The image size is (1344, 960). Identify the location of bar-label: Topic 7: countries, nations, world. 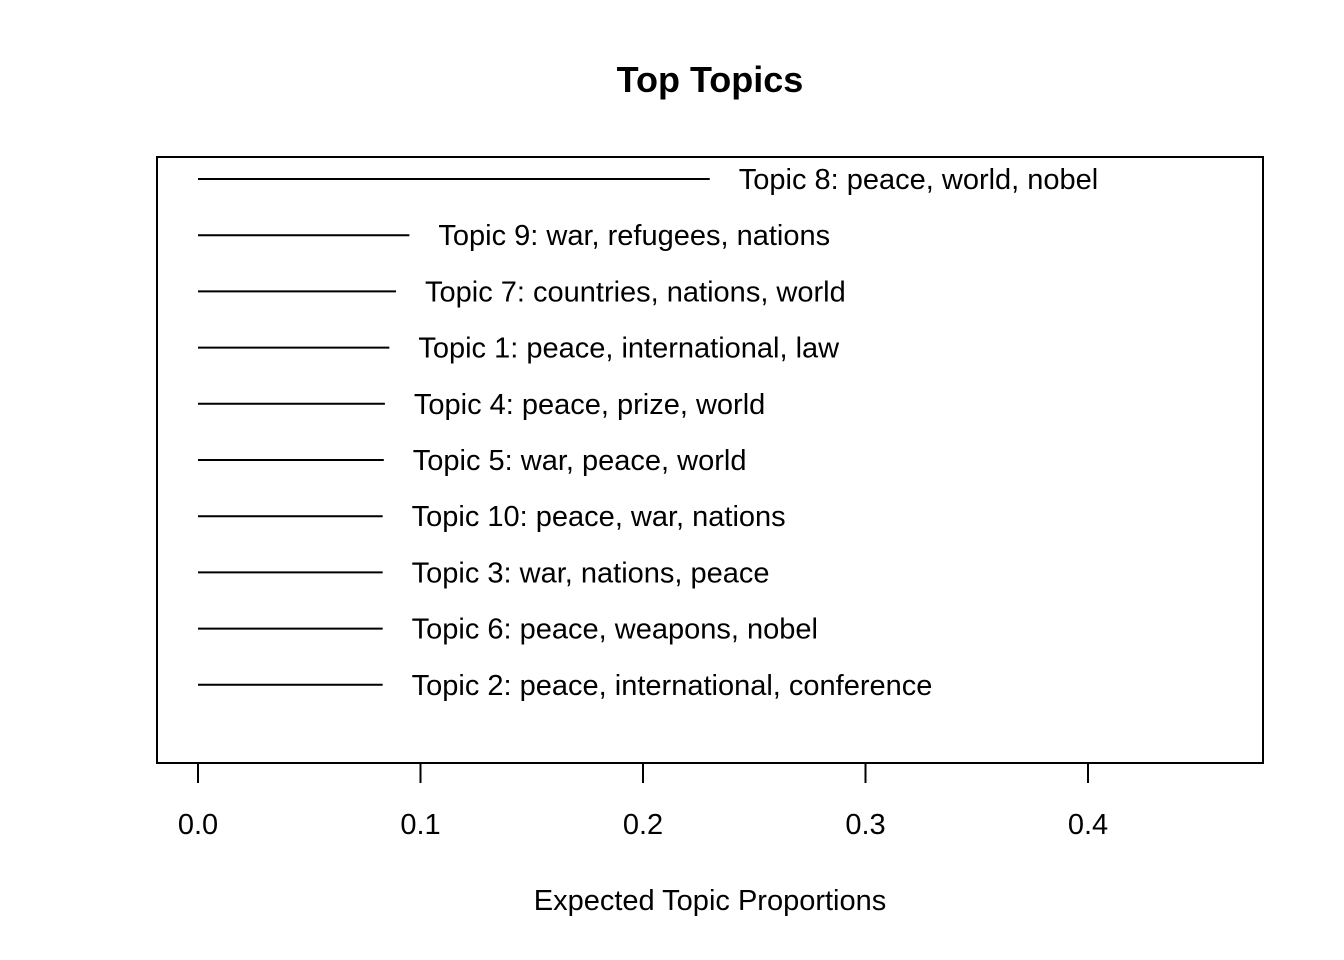
(635, 292).